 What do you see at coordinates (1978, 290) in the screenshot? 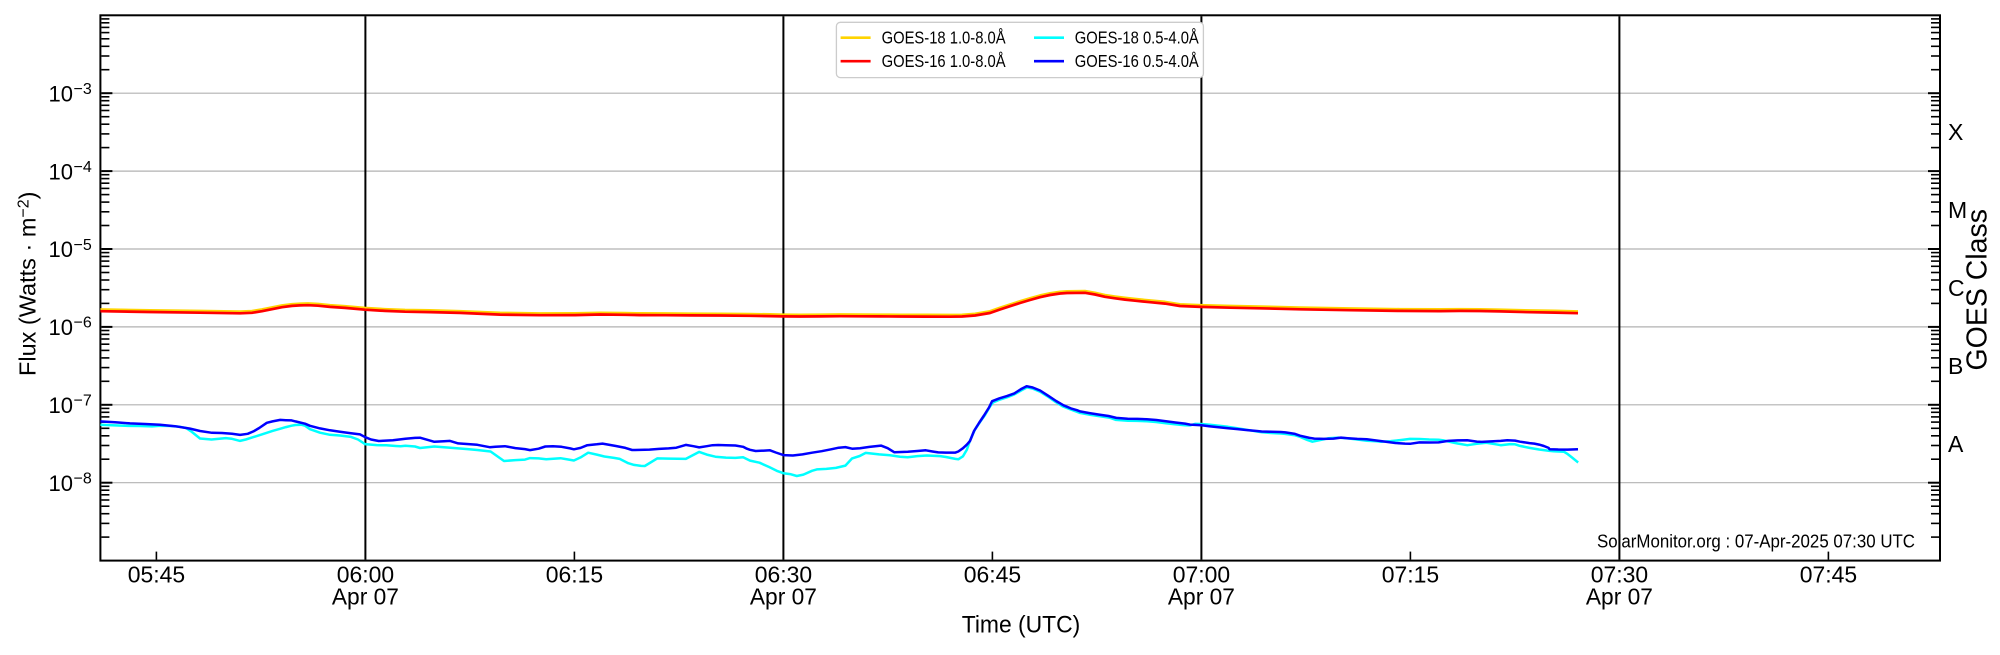
I see `svg-text: GOES Class` at bounding box center [1978, 290].